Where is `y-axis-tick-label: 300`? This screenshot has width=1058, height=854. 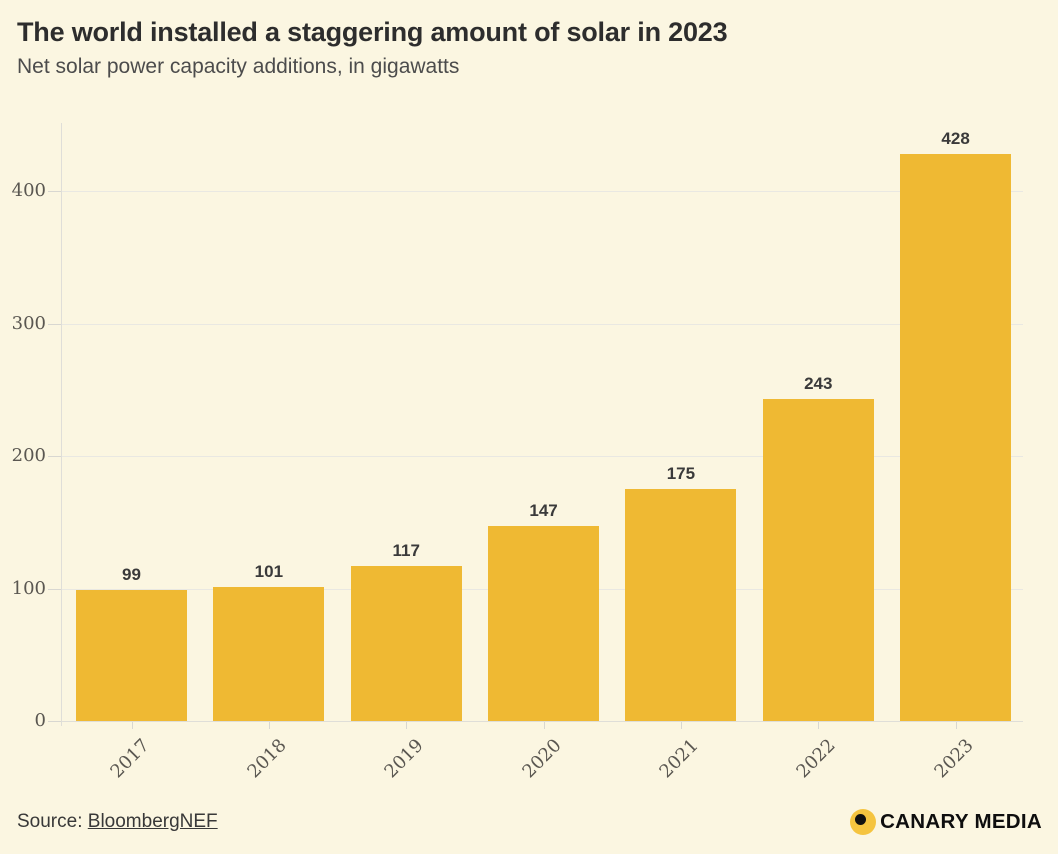
y-axis-tick-label: 300 is located at coordinates (28, 323).